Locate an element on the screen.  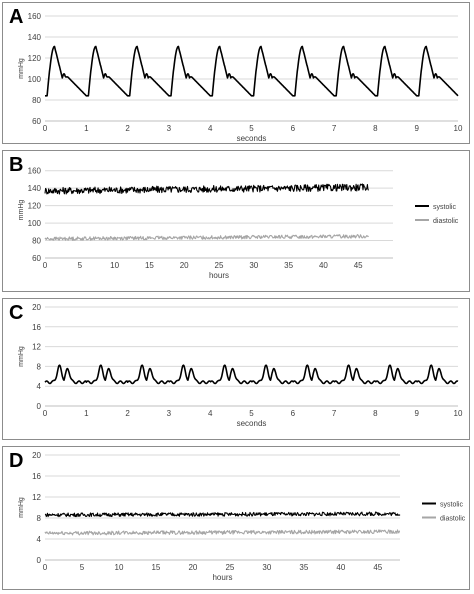
panel-letter-b: B is located at coordinates (16, 165).